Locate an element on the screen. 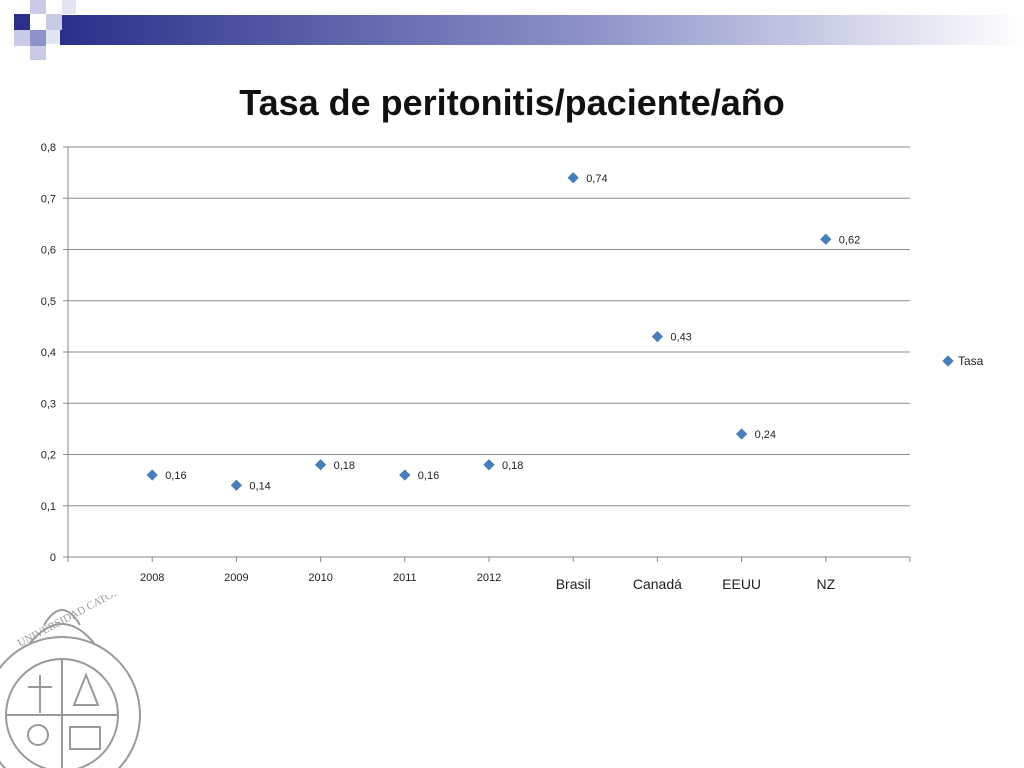 This screenshot has height=768, width=1024. x-tick-label: Brasil is located at coordinates (573, 584).